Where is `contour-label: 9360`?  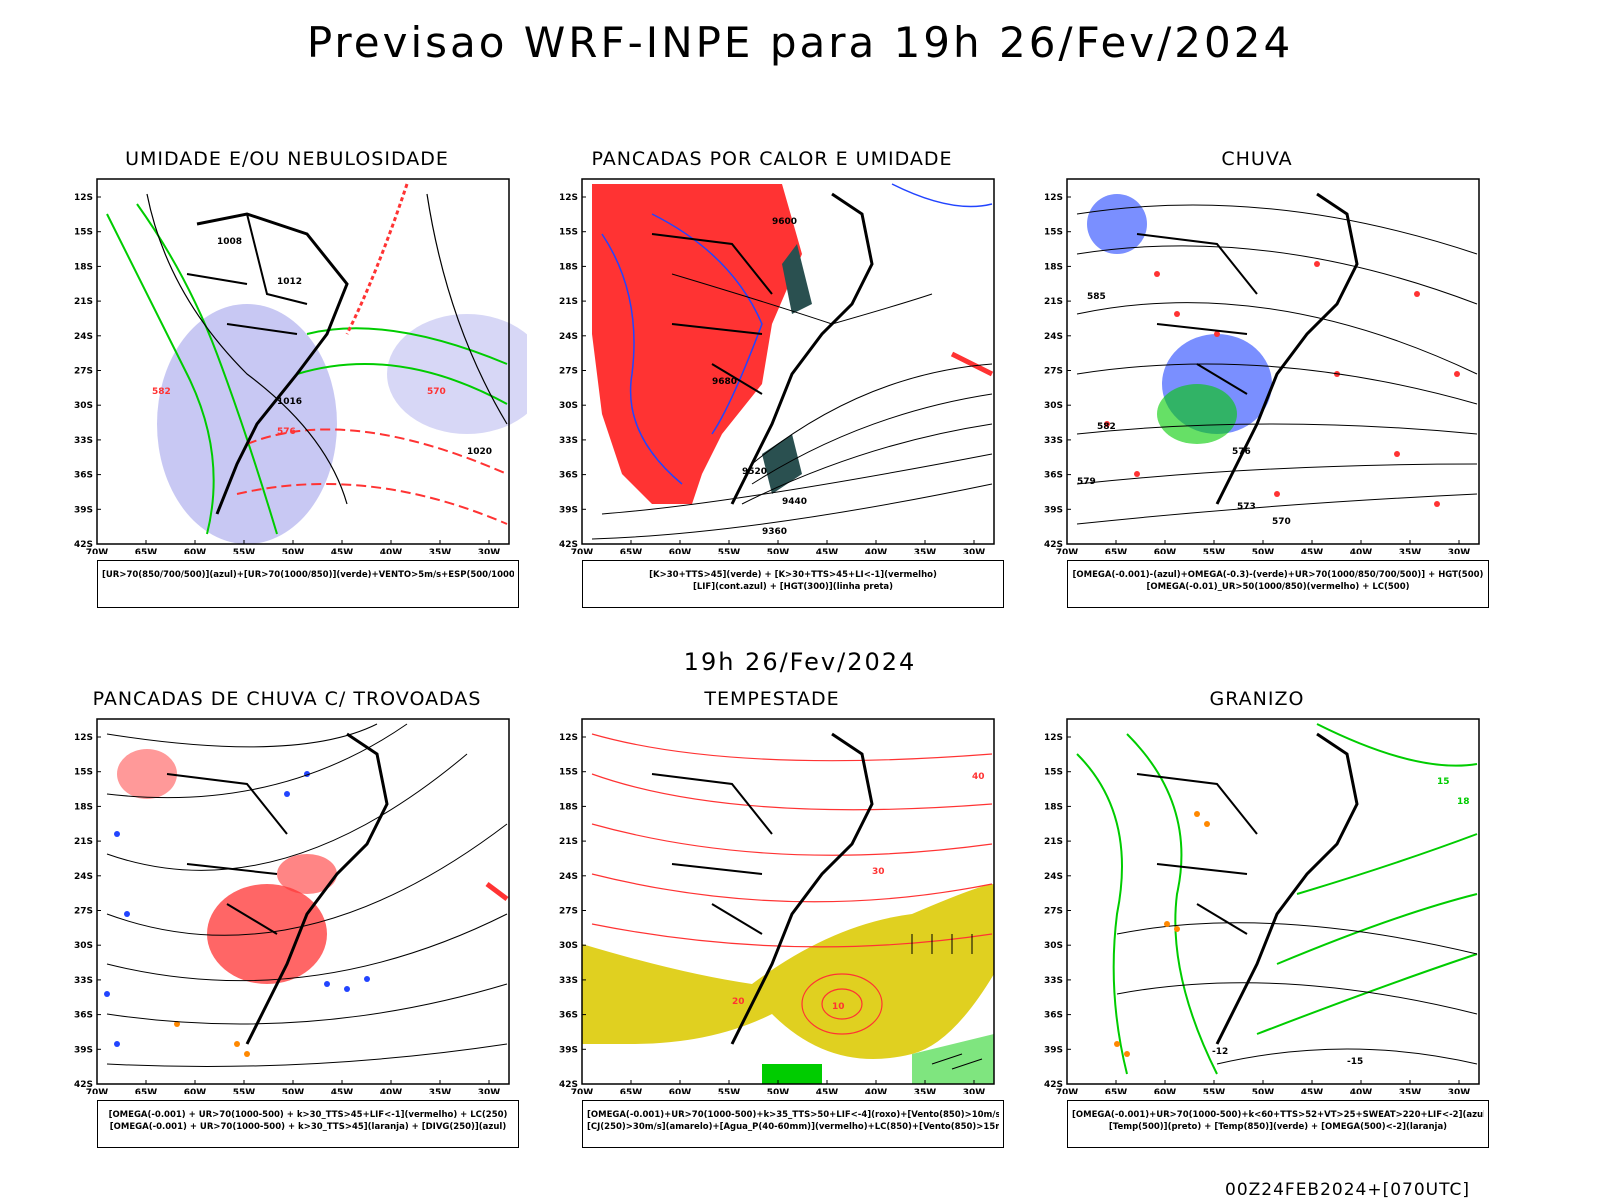
contour-label: 9360 is located at coordinates (774, 532).